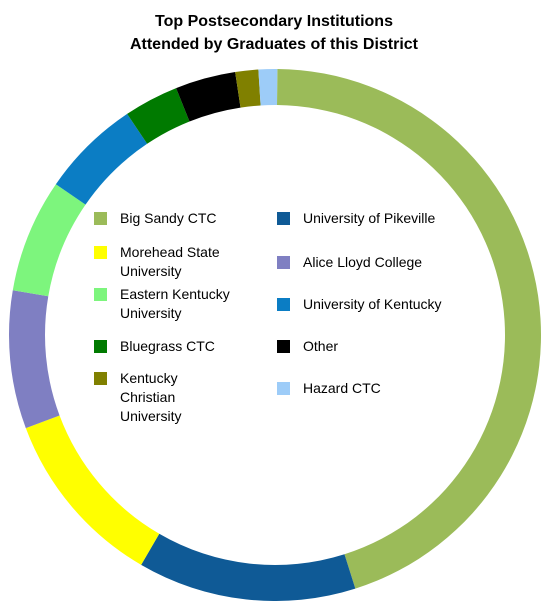 The height and width of the screenshot is (601, 548). Describe the element at coordinates (175, 303) in the screenshot. I see `legend-label: Eastern Kentucky University` at that location.